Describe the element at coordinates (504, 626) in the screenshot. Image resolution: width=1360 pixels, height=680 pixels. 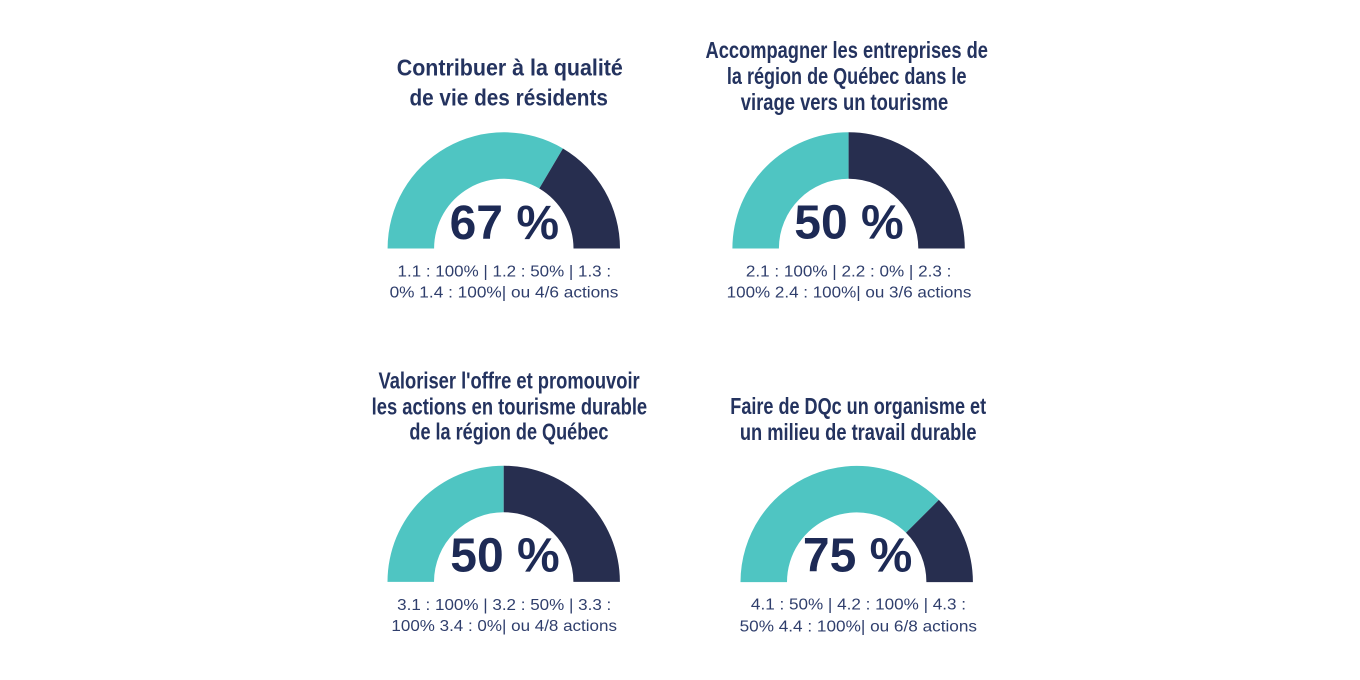
I see `svg-text: 100% 3.4 : 0%| ou 4/8 actions` at that location.